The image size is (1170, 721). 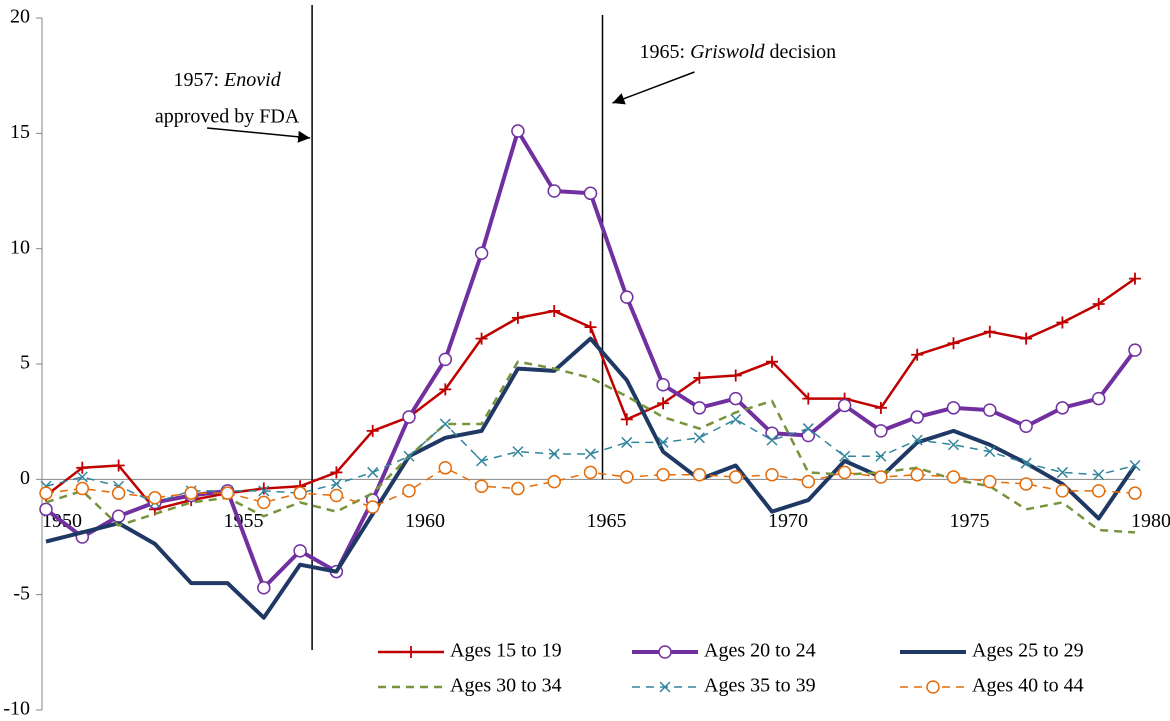 What do you see at coordinates (20, 132) in the screenshot?
I see `y-tick-label: 15` at bounding box center [20, 132].